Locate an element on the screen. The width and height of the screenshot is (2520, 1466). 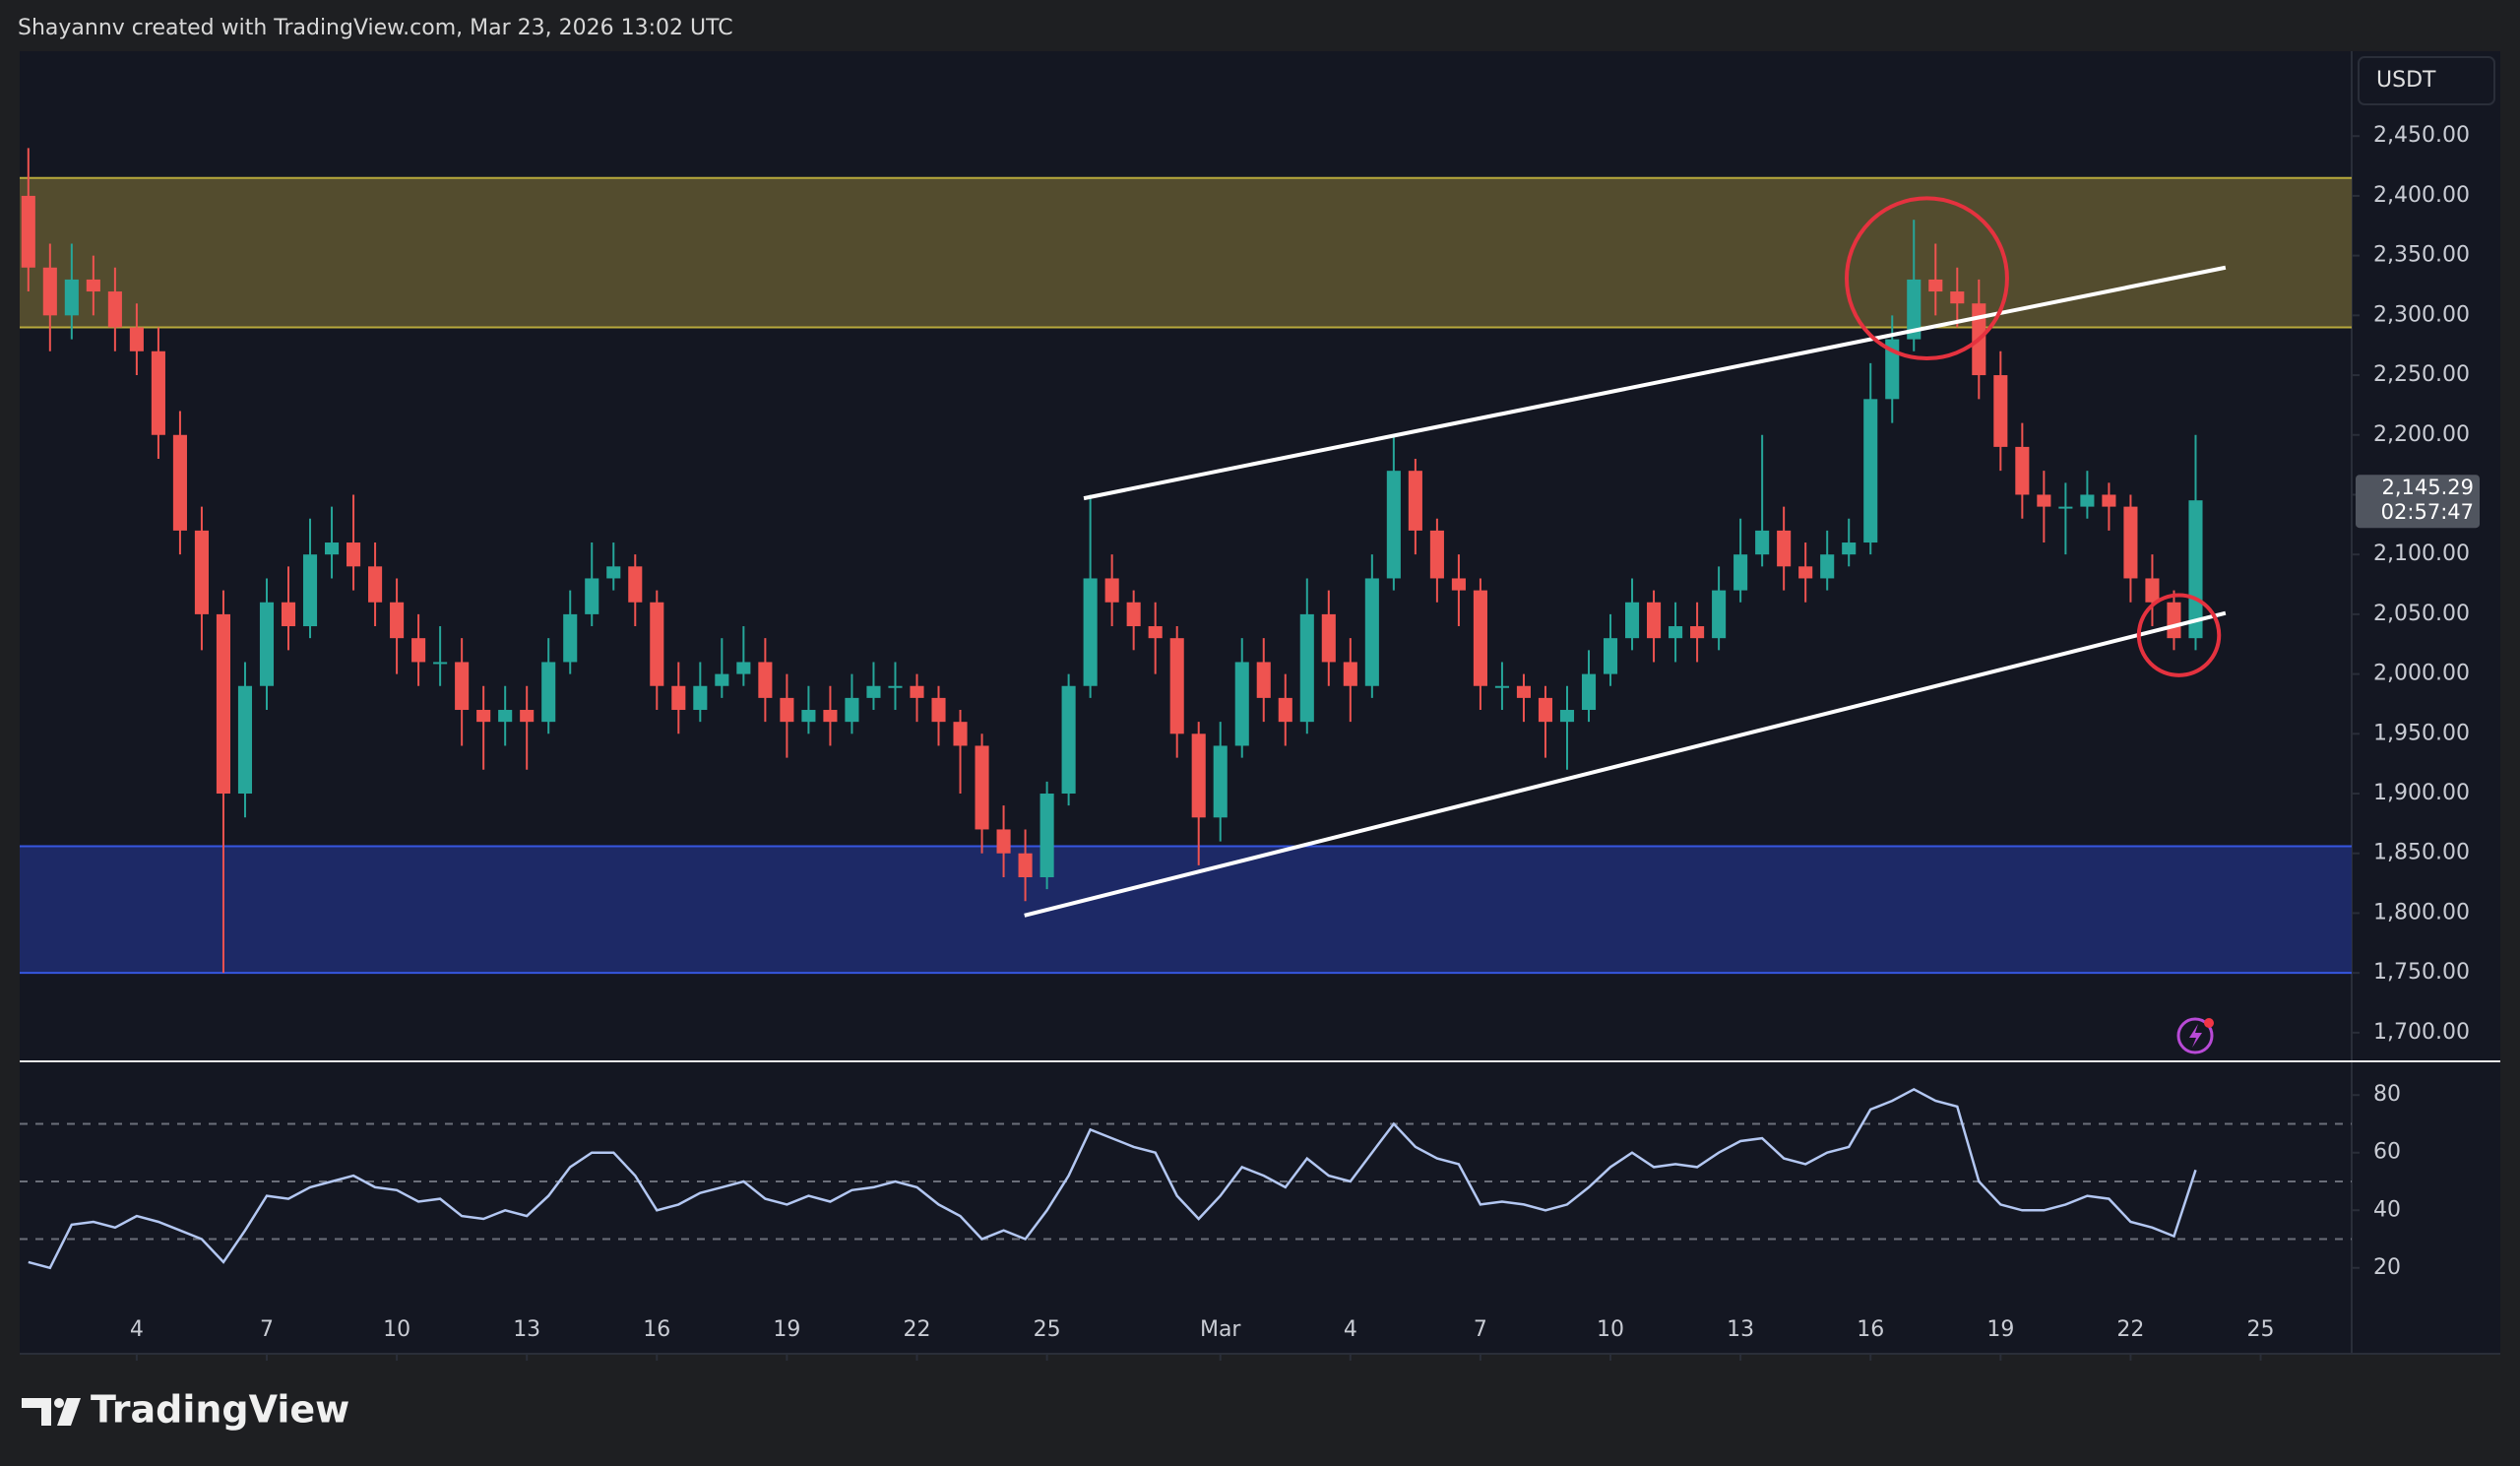
alert-icon is located at coordinates (2195, 1035).